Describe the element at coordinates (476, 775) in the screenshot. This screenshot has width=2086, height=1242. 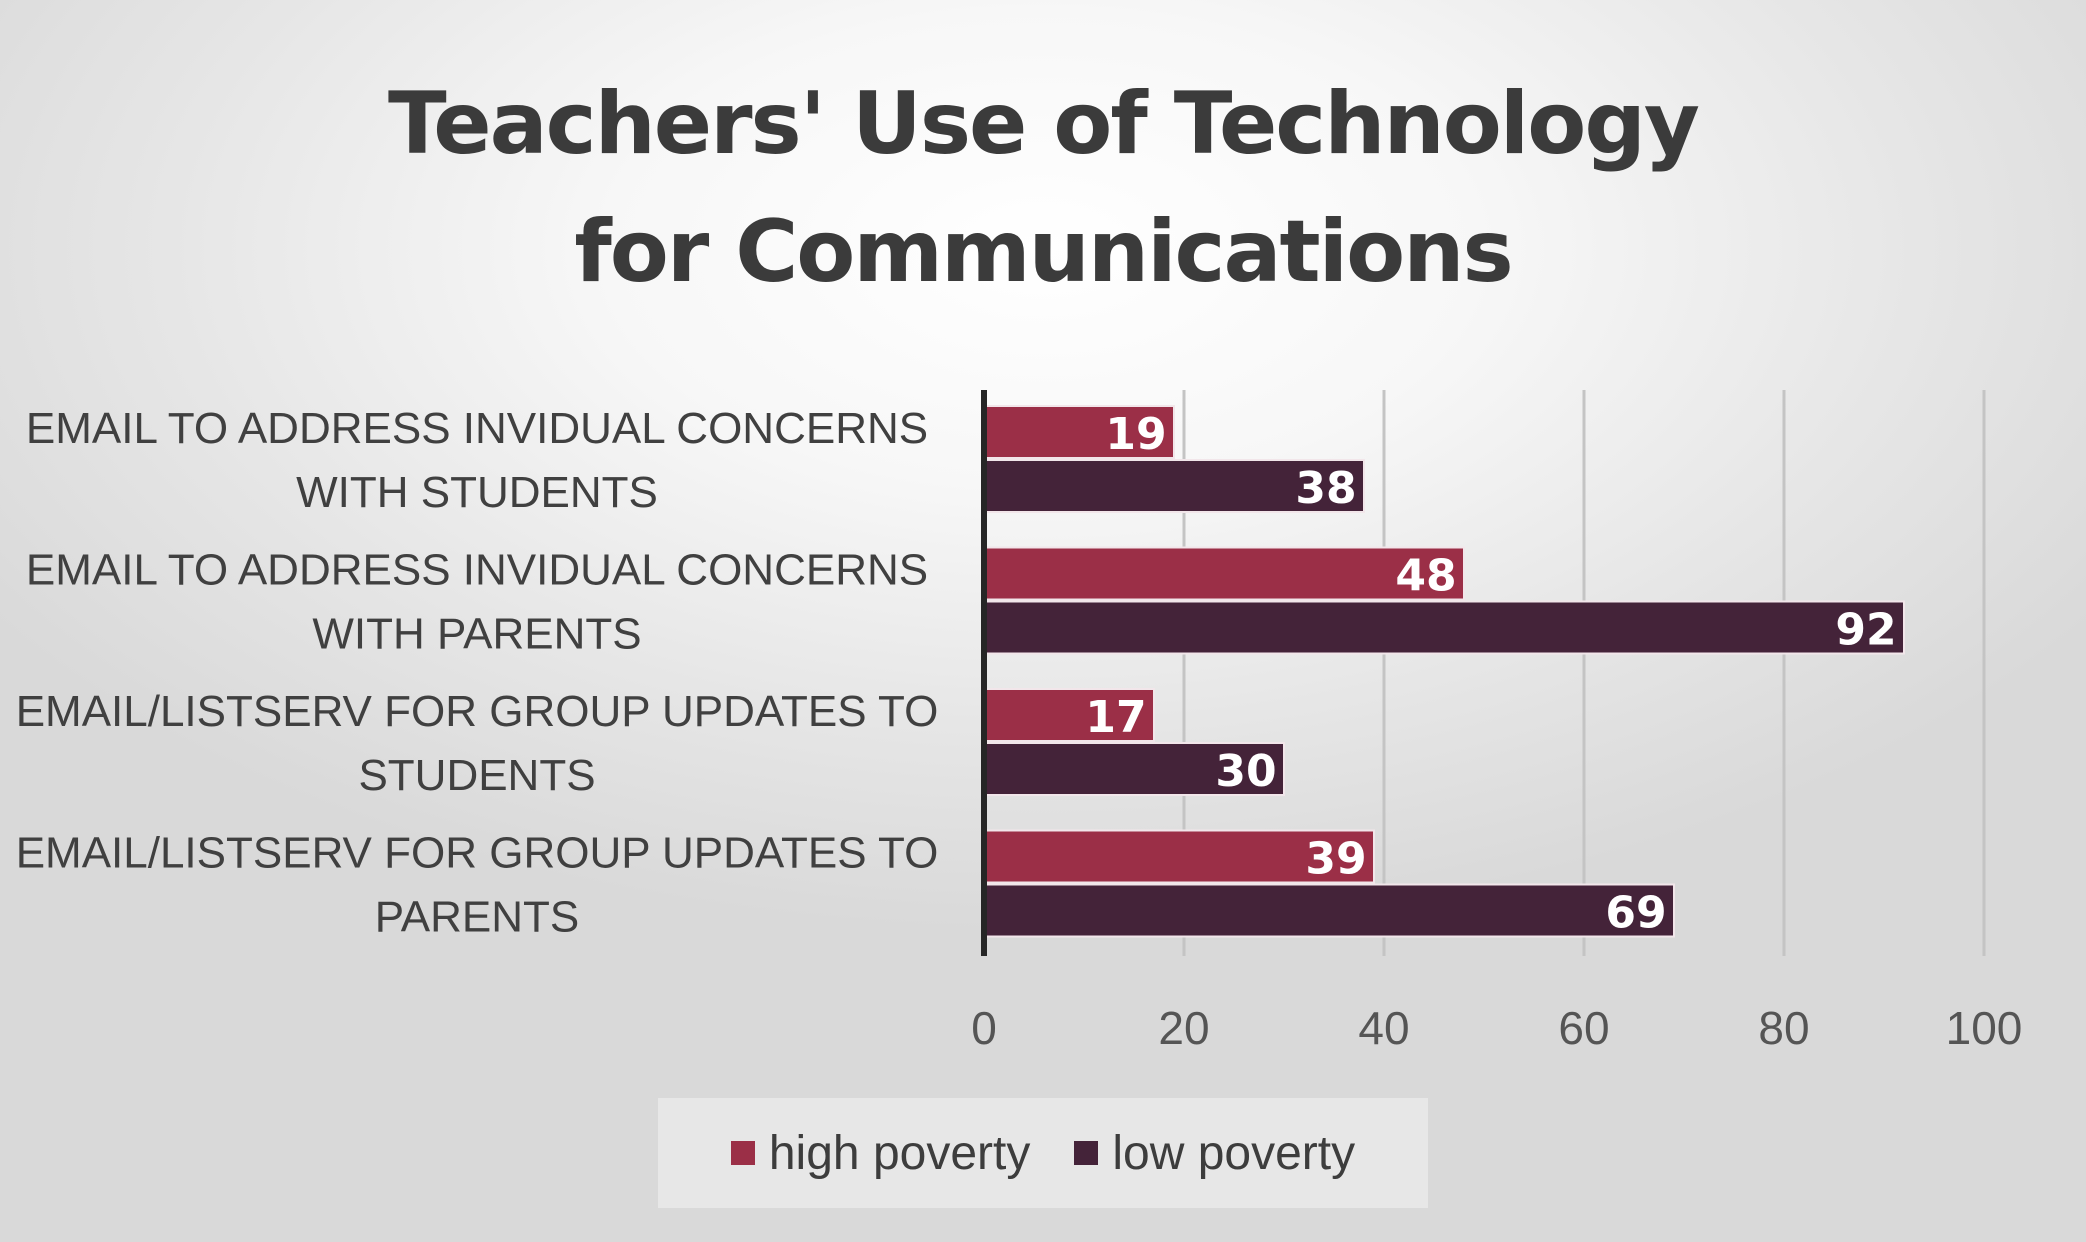
I see `category-label: STUDENTS` at that location.